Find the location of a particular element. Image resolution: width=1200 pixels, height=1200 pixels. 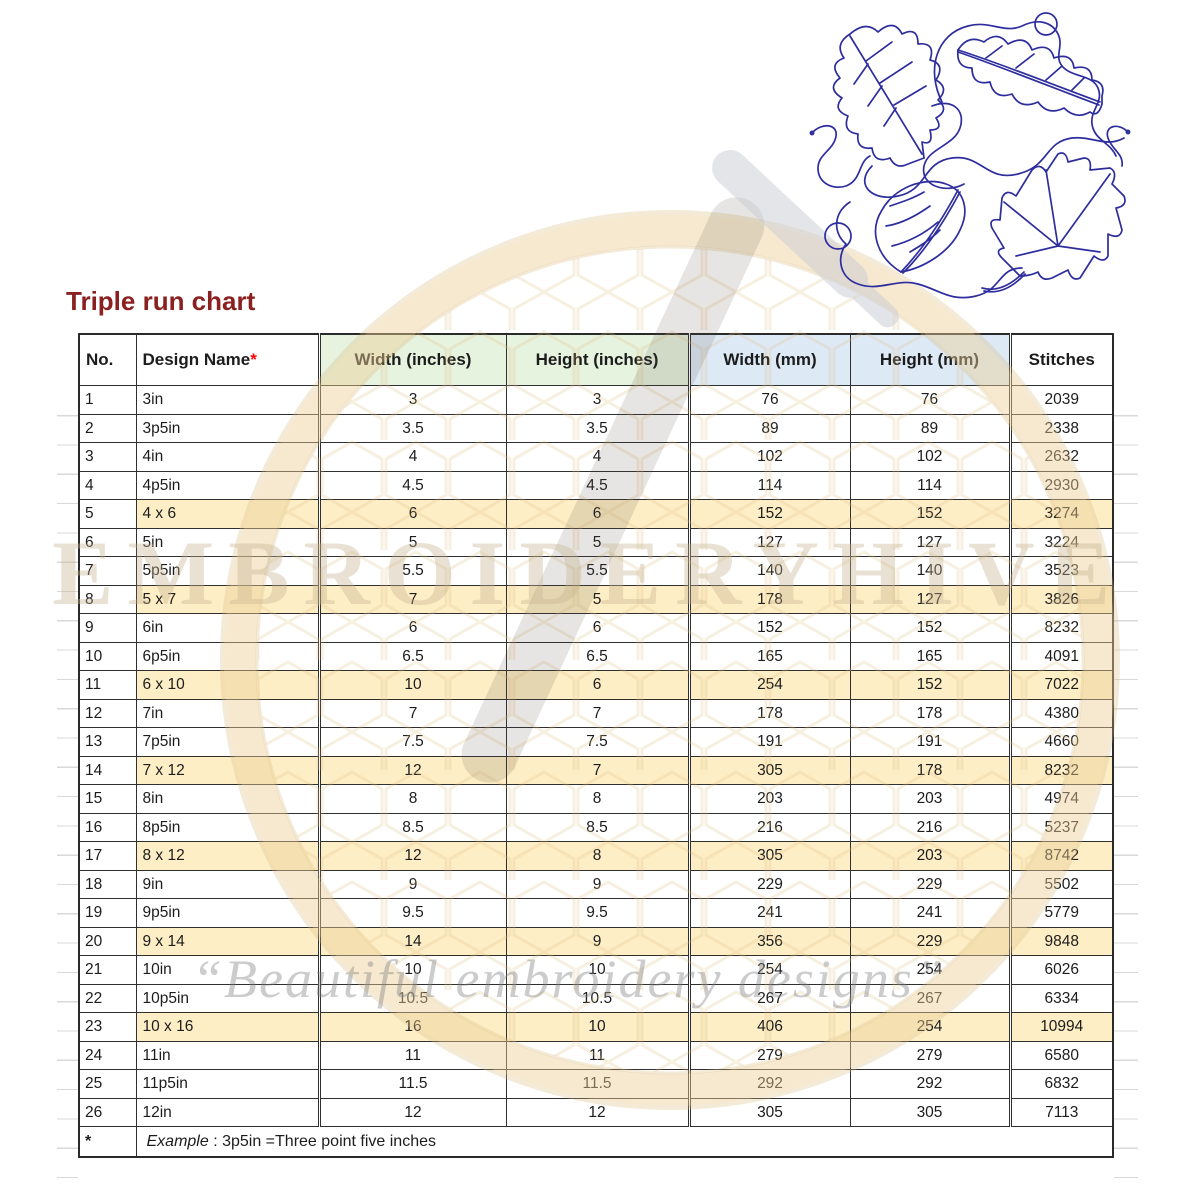

width-inches: 9.5 is located at coordinates (412, 913).